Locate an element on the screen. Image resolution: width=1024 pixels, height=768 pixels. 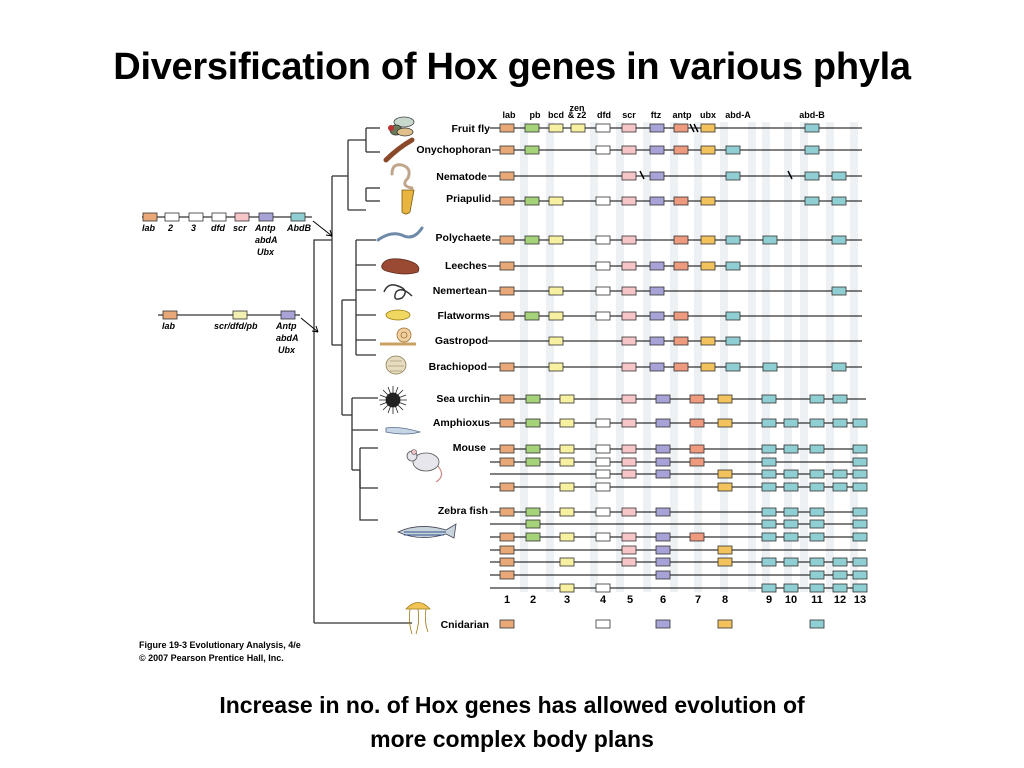
taxon-label-nematode: Nematode is located at coordinates (461, 177).